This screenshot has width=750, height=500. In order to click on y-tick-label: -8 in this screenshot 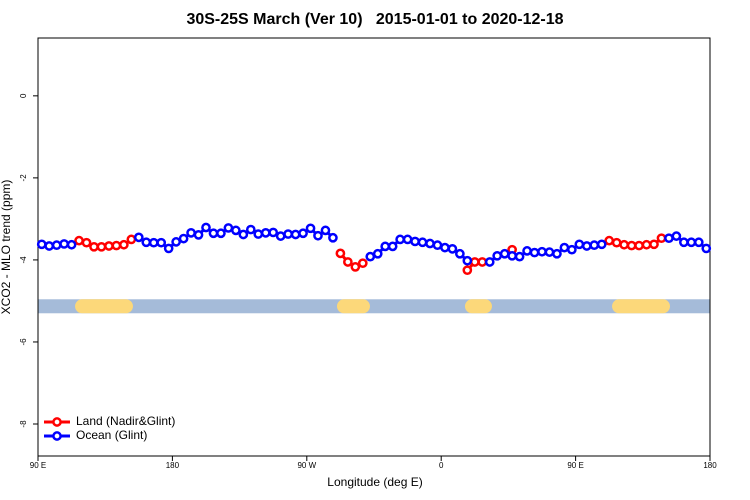, I will do `click(23, 424)`.